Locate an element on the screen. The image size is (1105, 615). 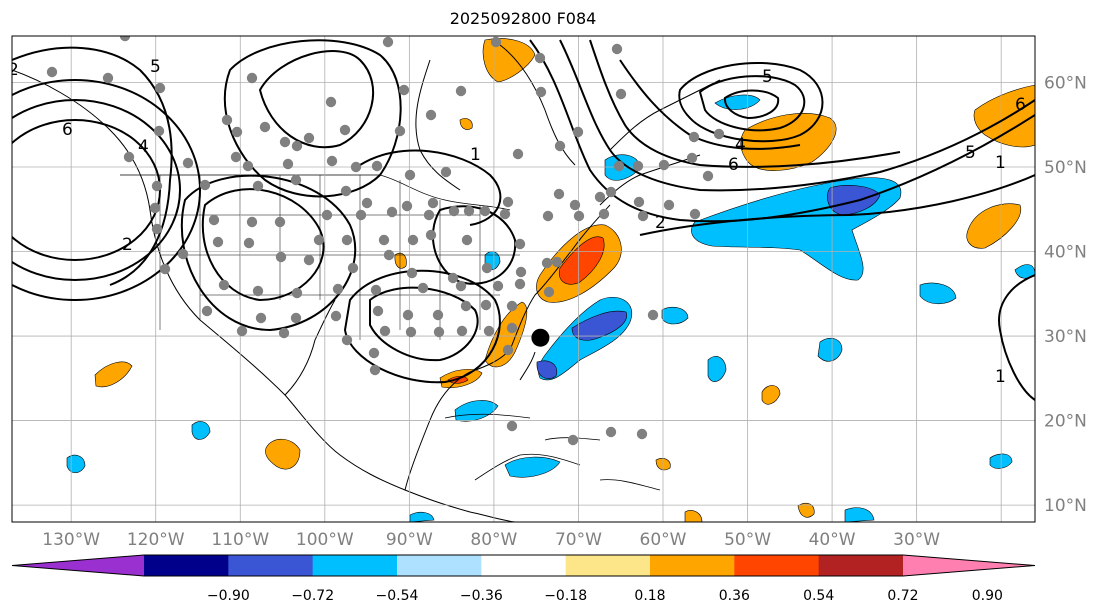
colorbar-tick-label: 0.18 is located at coordinates (649, 596).